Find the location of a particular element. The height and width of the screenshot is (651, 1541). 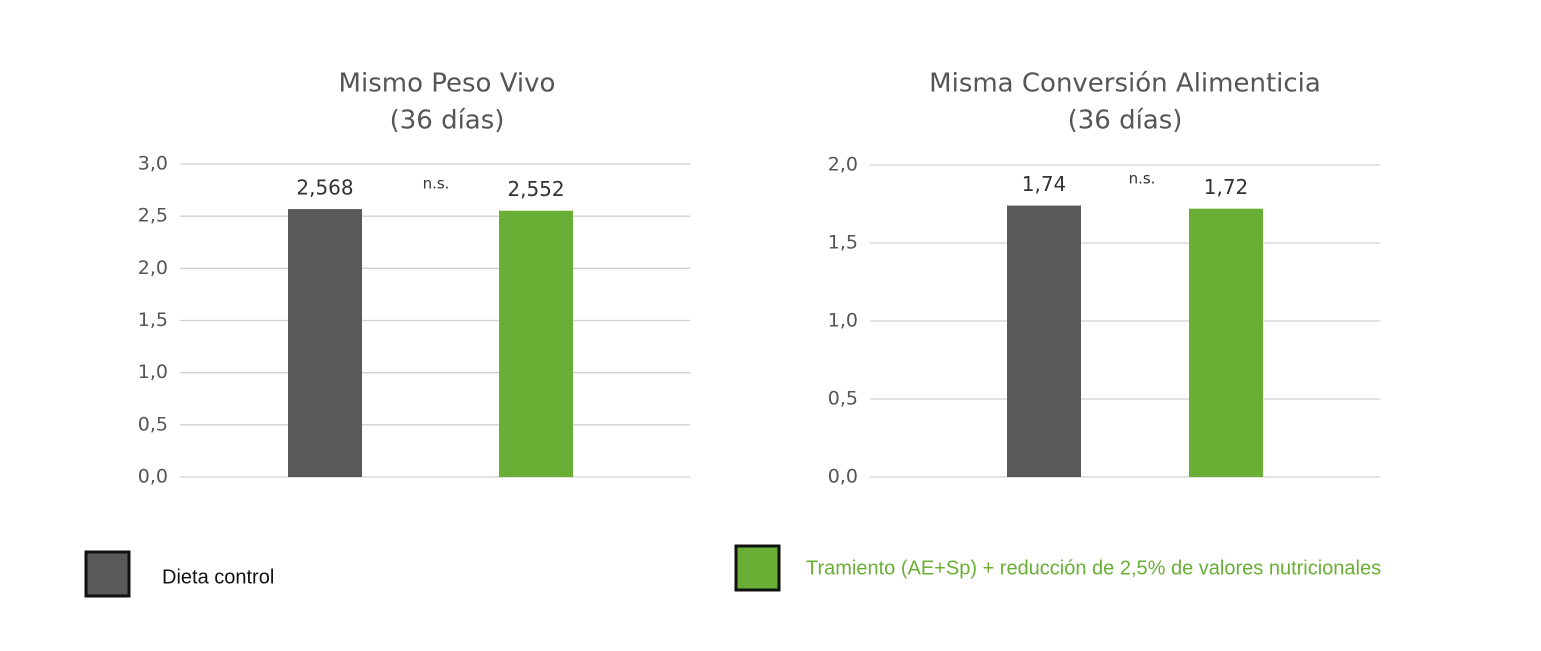

y-tick-label: 2,5 is located at coordinates (153, 216).